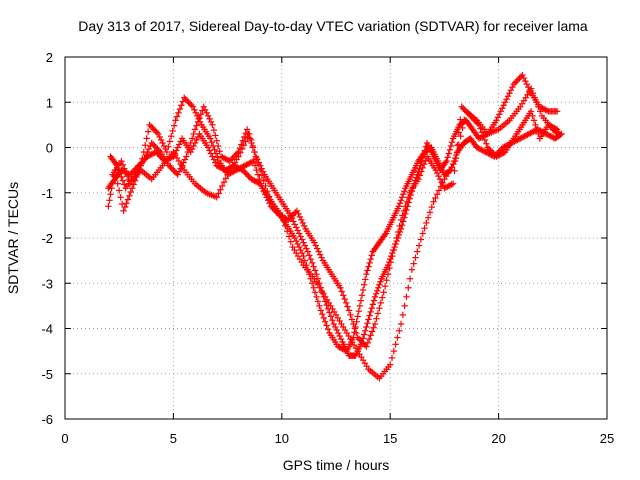 This screenshot has height=480, width=640. I want to click on x-tick-label: 25, so click(607, 438).